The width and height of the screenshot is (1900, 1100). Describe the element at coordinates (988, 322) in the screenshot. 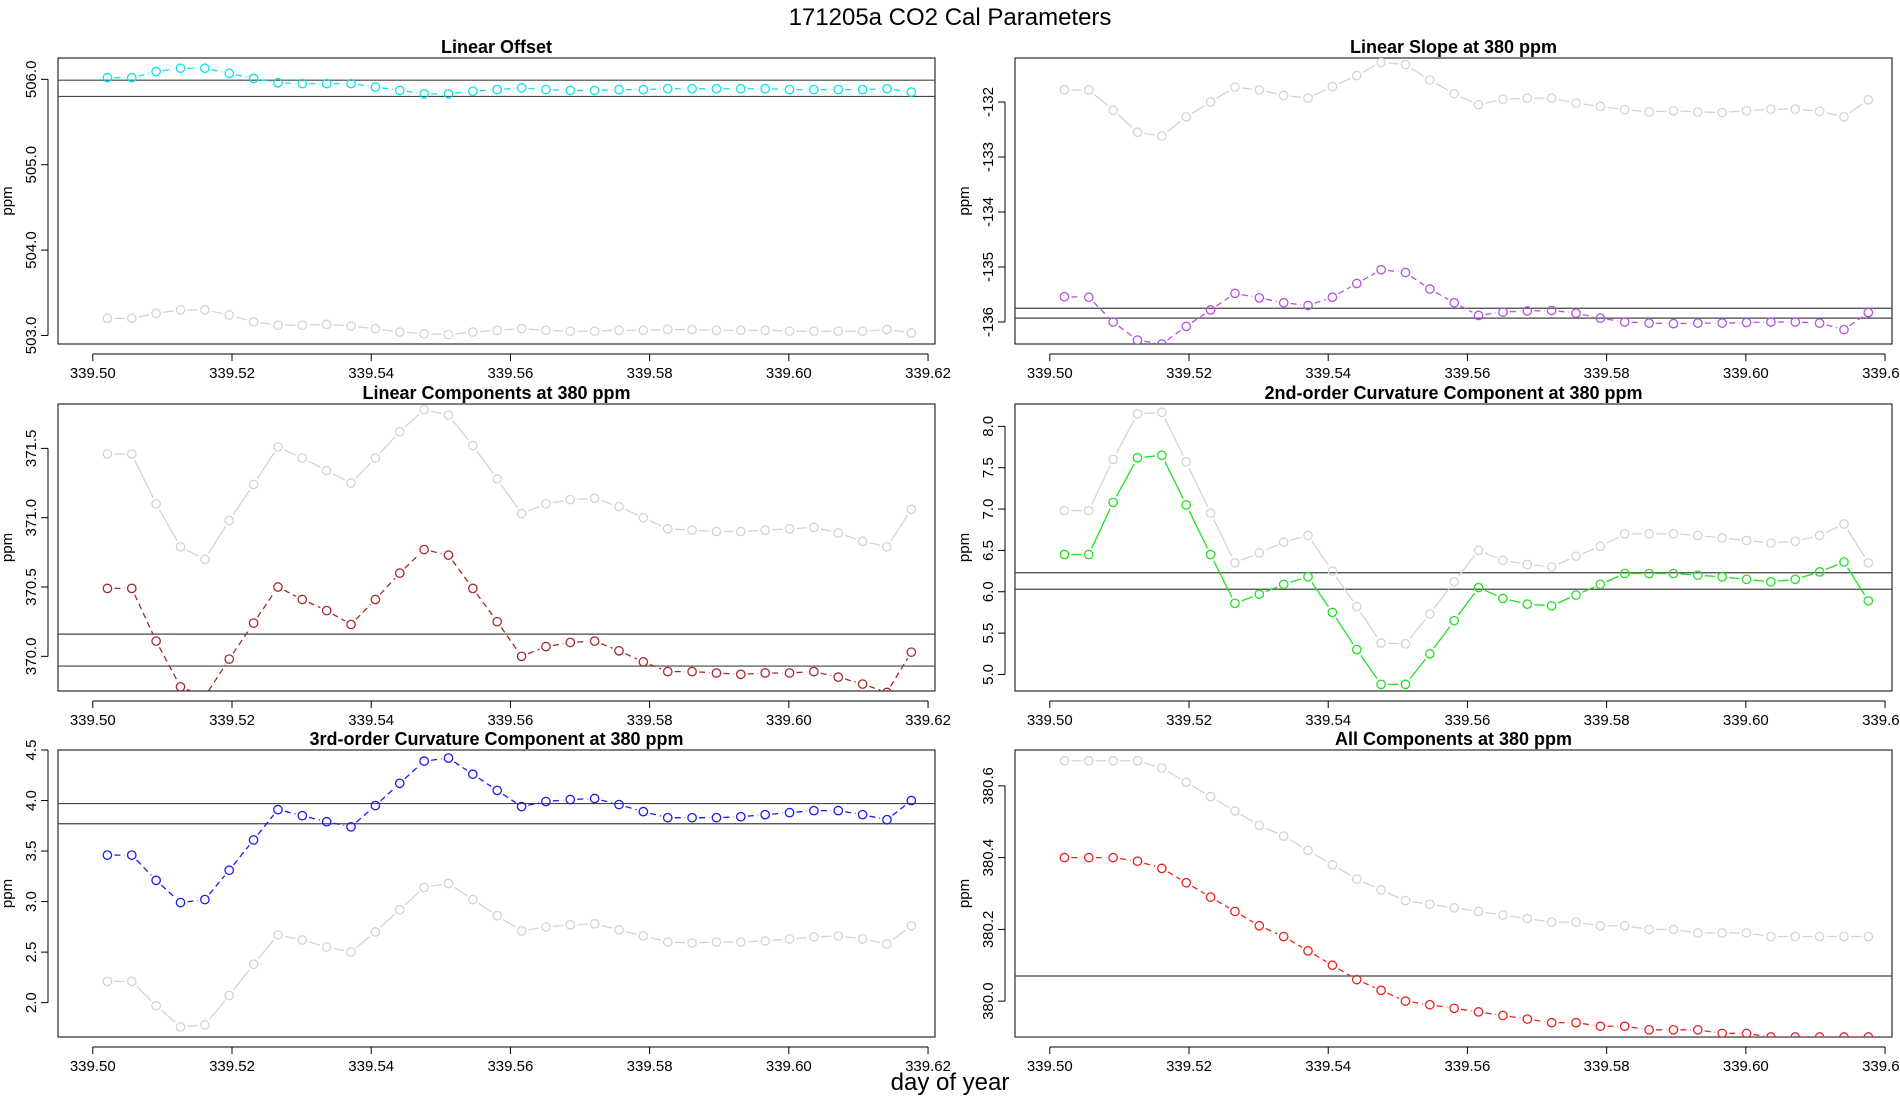

I see `y-tick-label: -136` at that location.